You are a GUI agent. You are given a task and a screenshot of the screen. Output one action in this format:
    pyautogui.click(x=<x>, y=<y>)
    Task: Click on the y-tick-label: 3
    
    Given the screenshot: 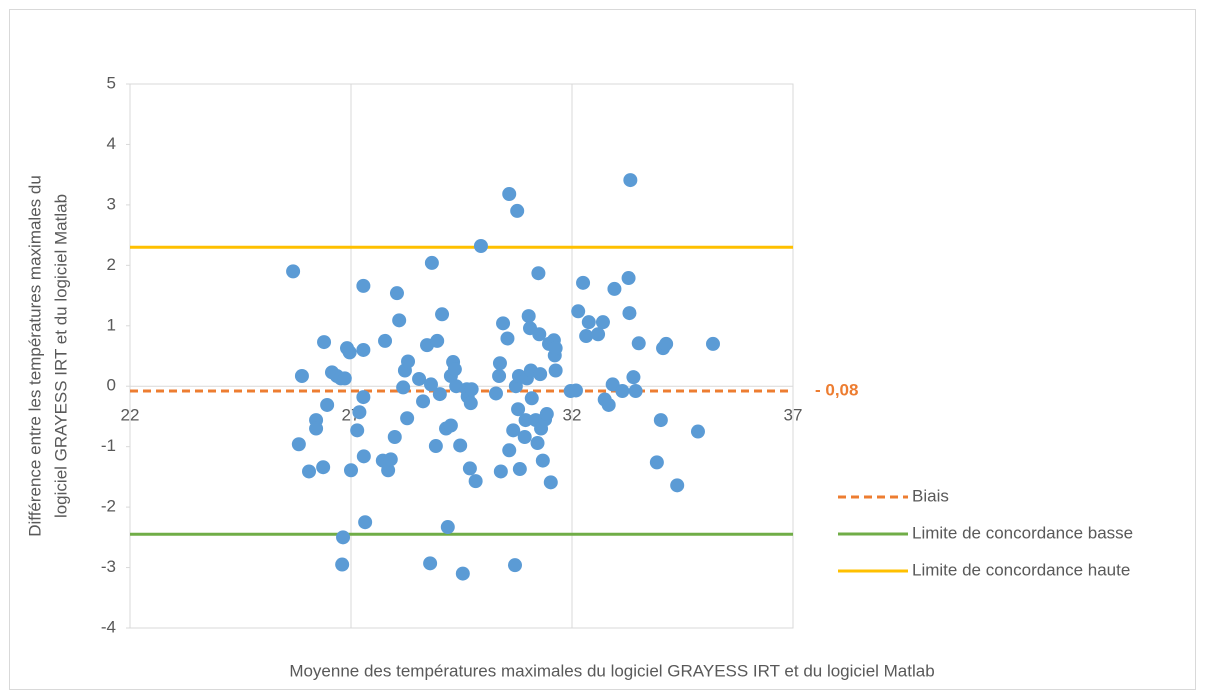 What is the action you would take?
    pyautogui.click(x=111, y=203)
    